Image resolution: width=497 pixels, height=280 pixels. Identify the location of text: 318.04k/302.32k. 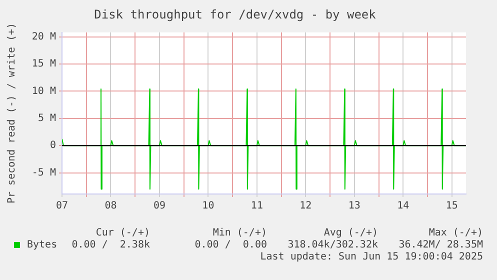
(333, 245).